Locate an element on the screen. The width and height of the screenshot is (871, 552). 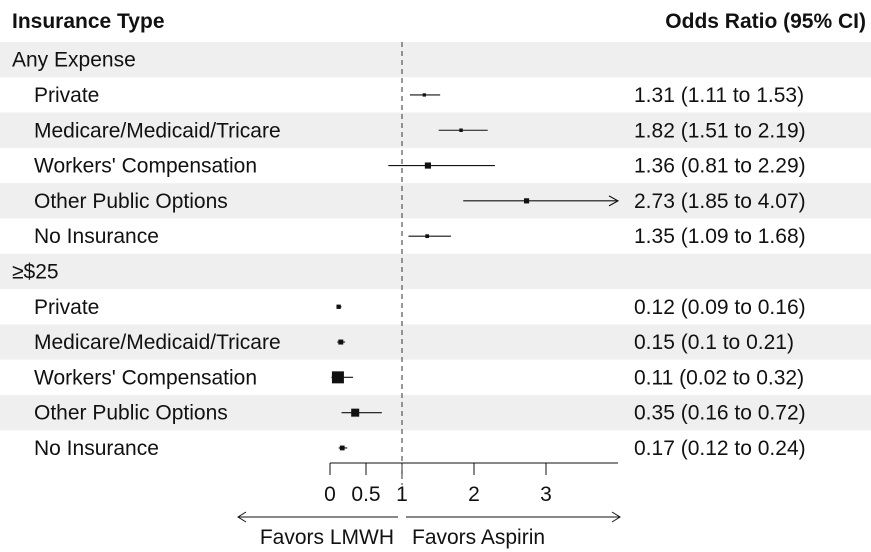
tick-label: 1 is located at coordinates (402, 494).